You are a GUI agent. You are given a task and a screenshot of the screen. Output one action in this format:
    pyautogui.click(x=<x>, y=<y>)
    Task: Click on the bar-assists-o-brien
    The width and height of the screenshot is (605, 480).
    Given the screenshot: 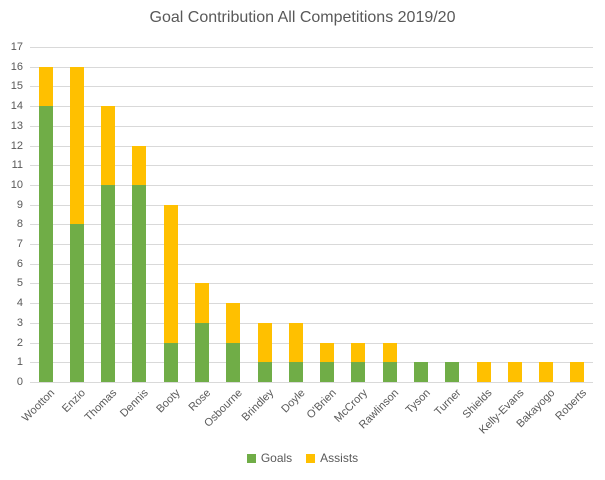 What is the action you would take?
    pyautogui.click(x=327, y=352)
    